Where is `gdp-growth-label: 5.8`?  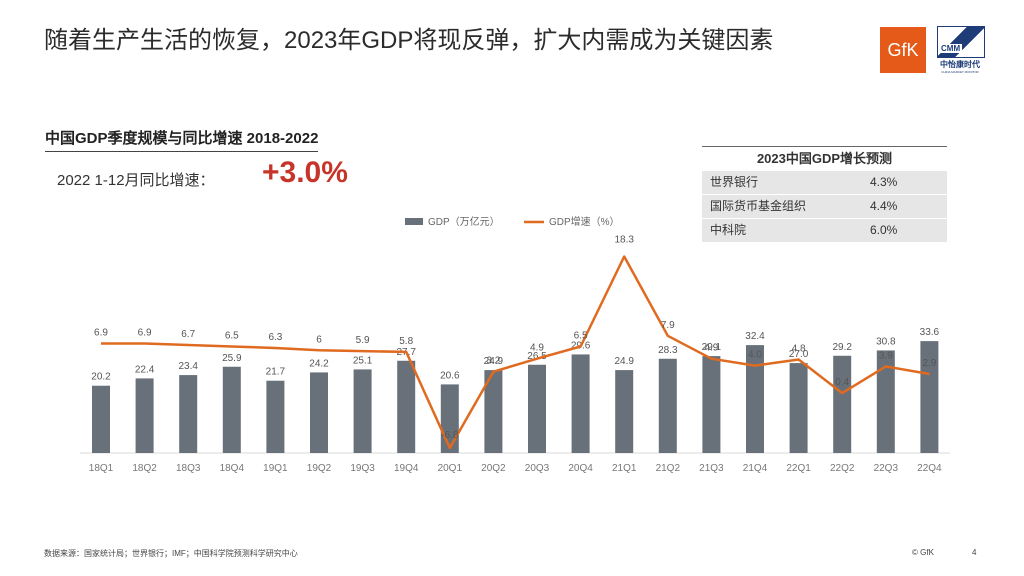 gdp-growth-label: 5.8 is located at coordinates (406, 341).